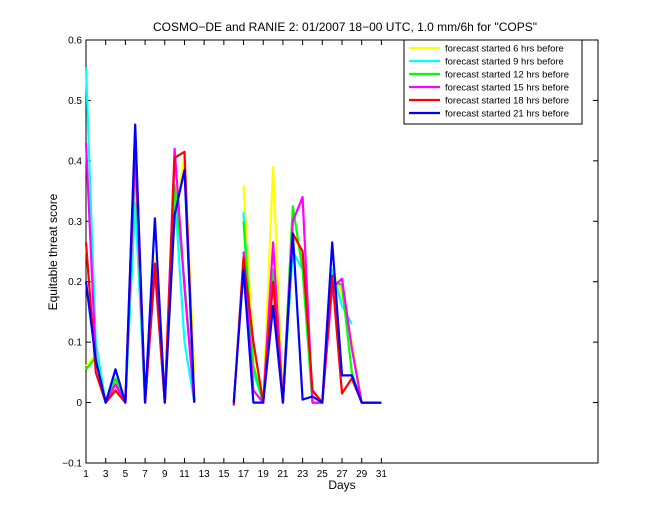 The width and height of the screenshot is (660, 520). I want to click on legend-label: forecast started 15 hrs before, so click(507, 88).